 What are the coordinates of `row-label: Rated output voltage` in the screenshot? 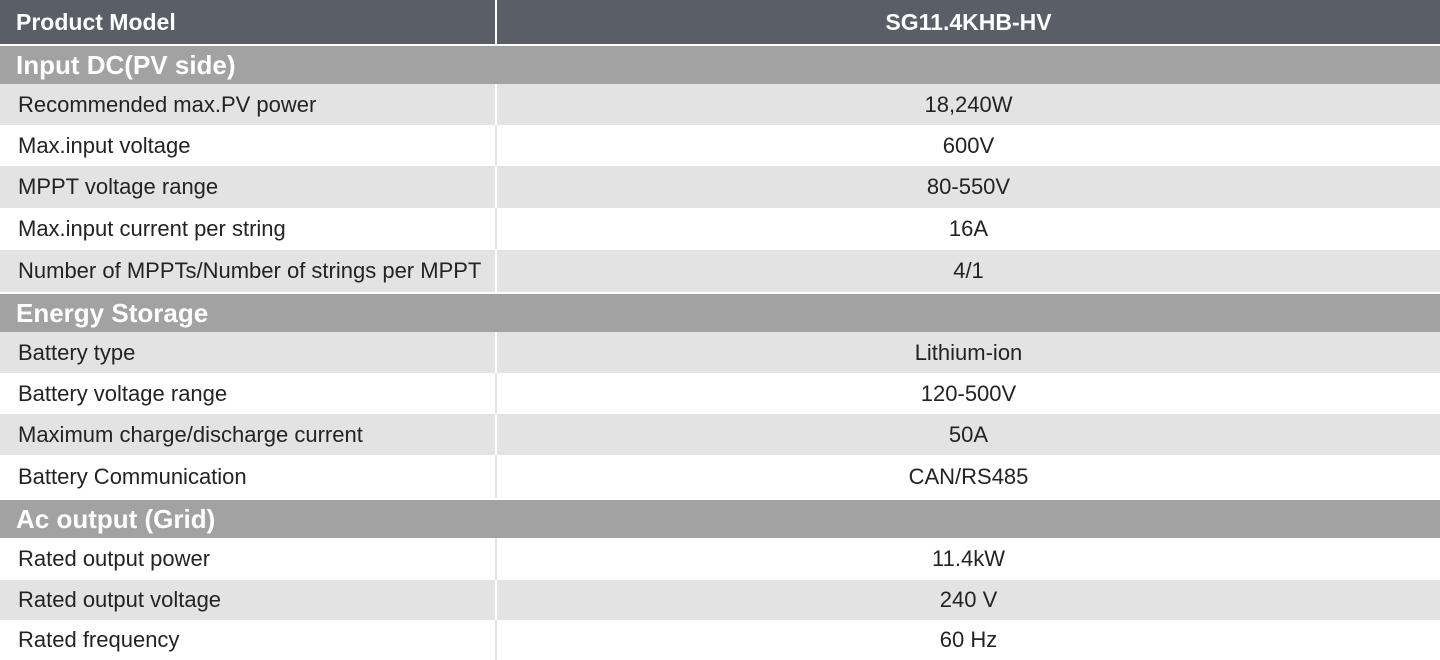 It's located at (120, 599).